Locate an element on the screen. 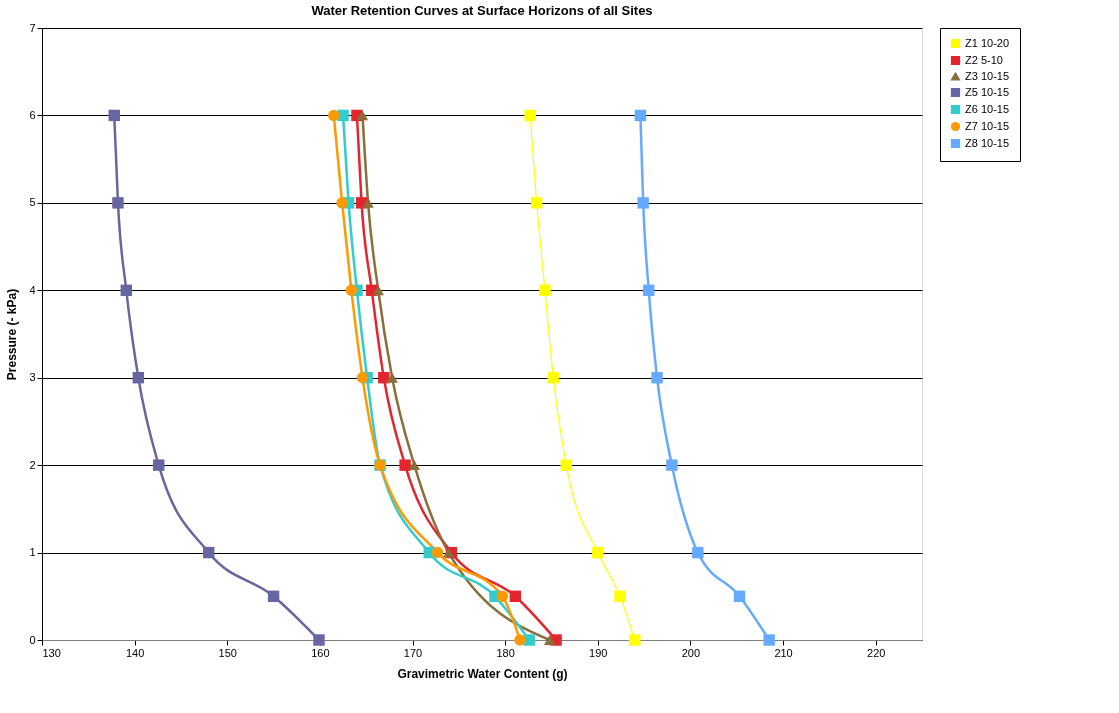 The height and width of the screenshot is (713, 1119). y-tick-label: 4 is located at coordinates (32, 289).